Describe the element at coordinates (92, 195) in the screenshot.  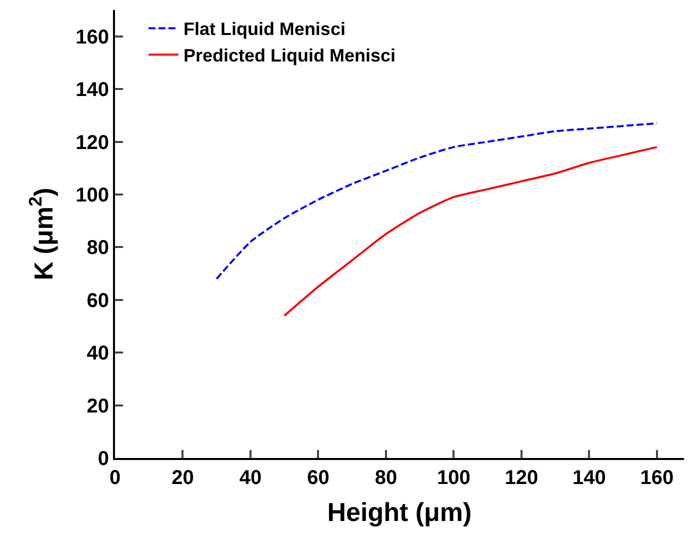
I see `y-tick-label: 100` at that location.